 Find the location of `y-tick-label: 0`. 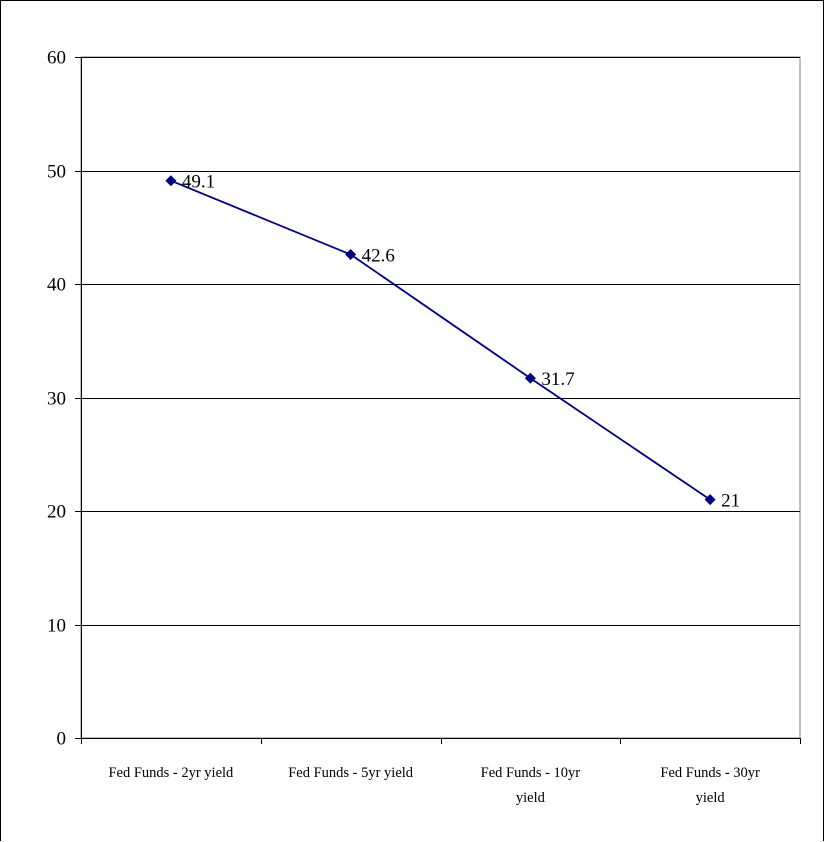

y-tick-label: 0 is located at coordinates (62, 739).